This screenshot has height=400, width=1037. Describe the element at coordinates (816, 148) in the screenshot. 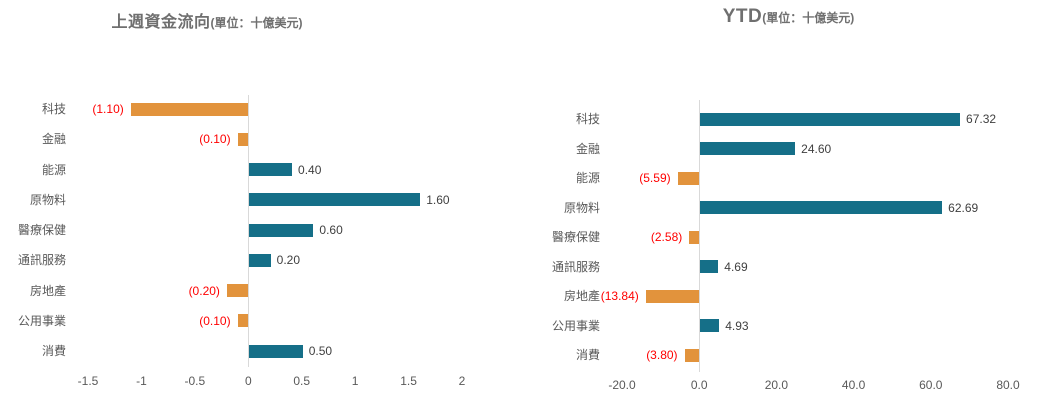

I see `value-label: 24.60` at that location.